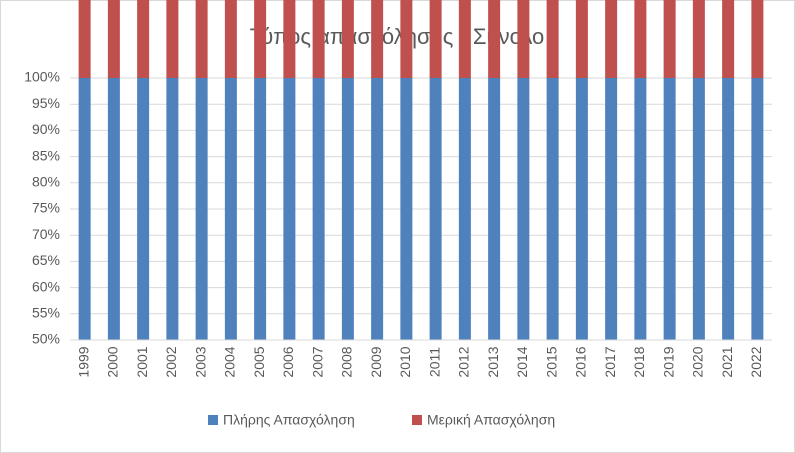 The image size is (795, 453). What do you see at coordinates (405, 361) in the screenshot?
I see `x-tick-label: 2010` at bounding box center [405, 361].